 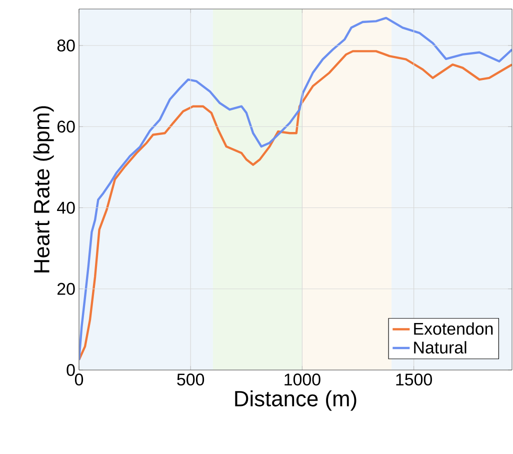 What do you see at coordinates (66, 126) in the screenshot?
I see `y-tick-label: 60` at bounding box center [66, 126].